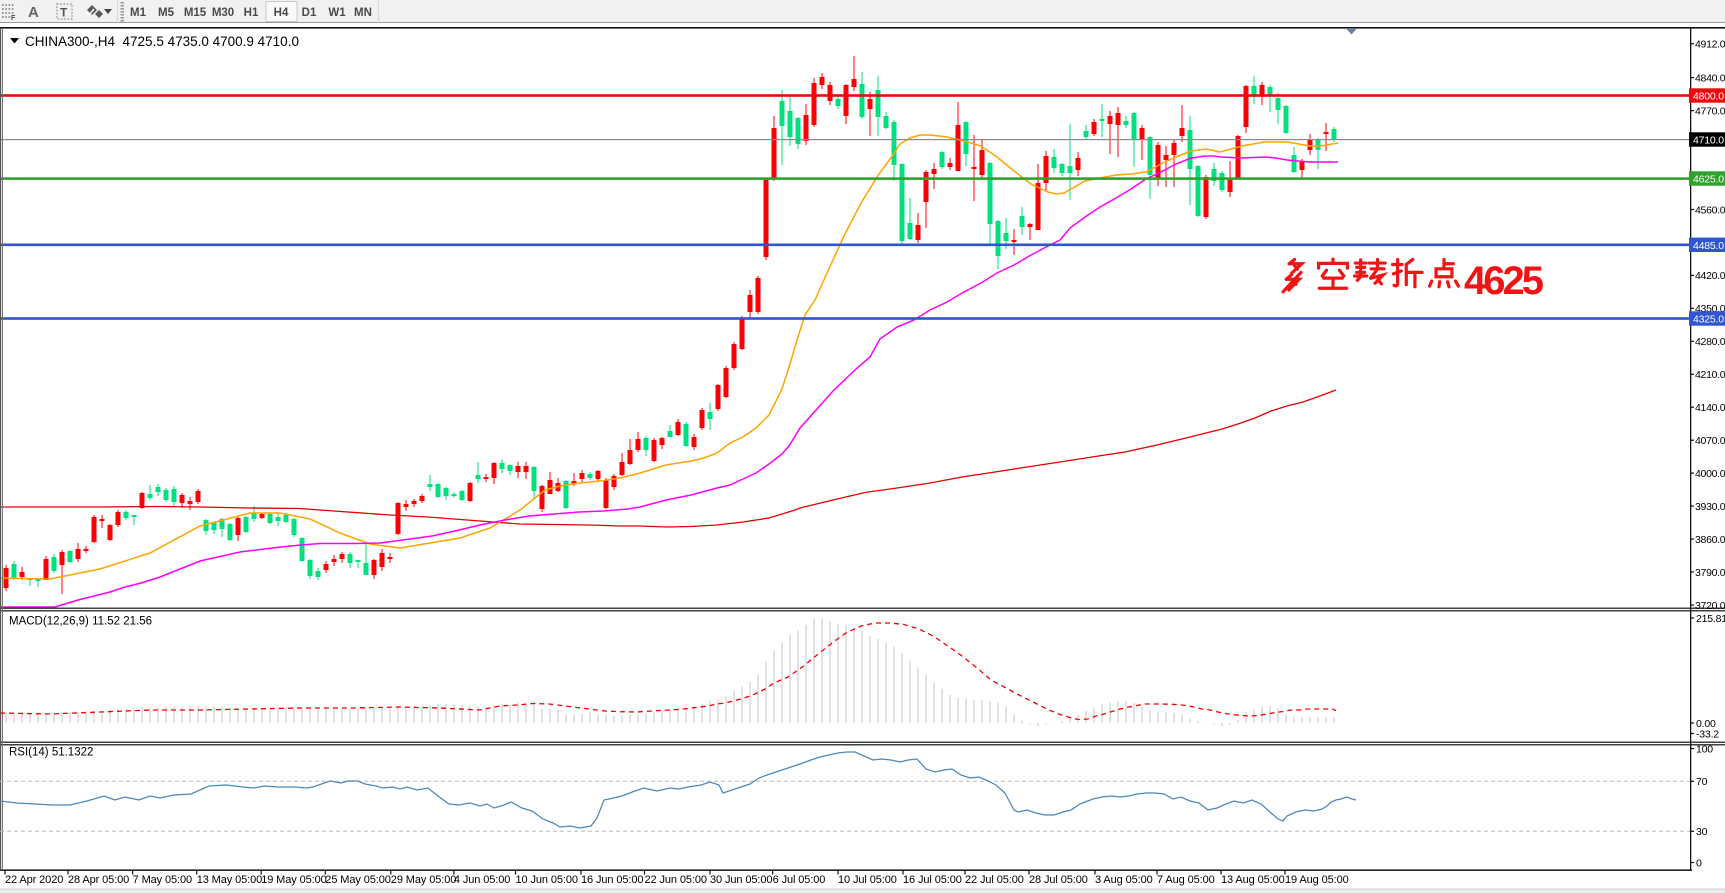 The image size is (1725, 893). What do you see at coordinates (162, 41) in the screenshot?
I see `svg-text:CHINA300-,H4 4725.5 4735.0 47: CHINA300-,H4 4725.5 4735.0 4700.9 4710.0` at bounding box center [162, 41].